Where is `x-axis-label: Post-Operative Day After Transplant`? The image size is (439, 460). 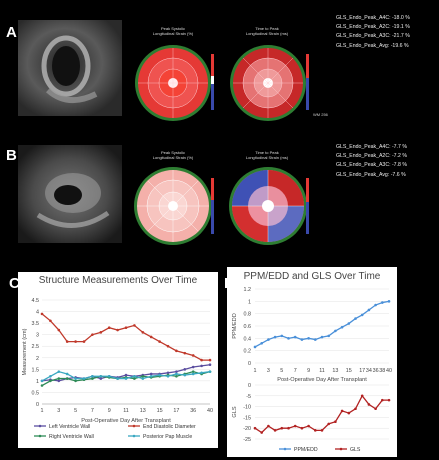
x-axis-label: Post-Operative Day After Transplant is located at coordinates (126, 421).